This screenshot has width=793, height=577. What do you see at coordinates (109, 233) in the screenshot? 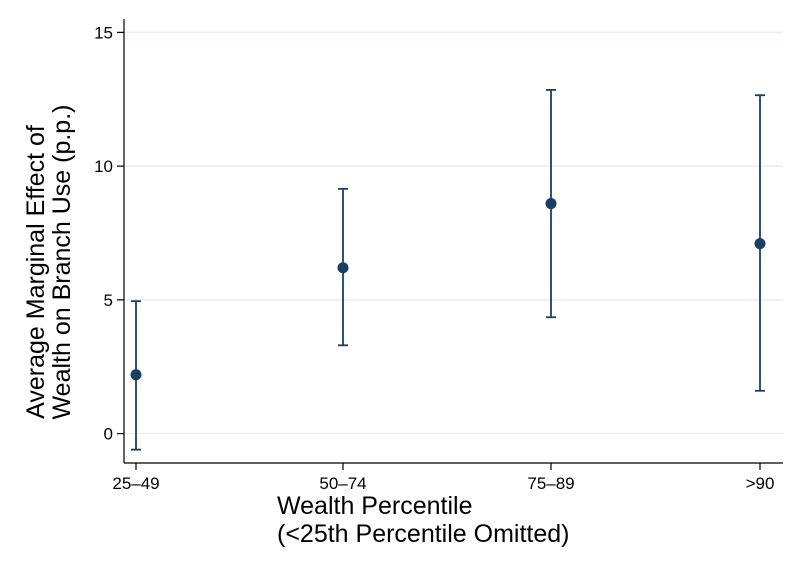
I see `y-ticks: 0 5 10 15` at bounding box center [109, 233].